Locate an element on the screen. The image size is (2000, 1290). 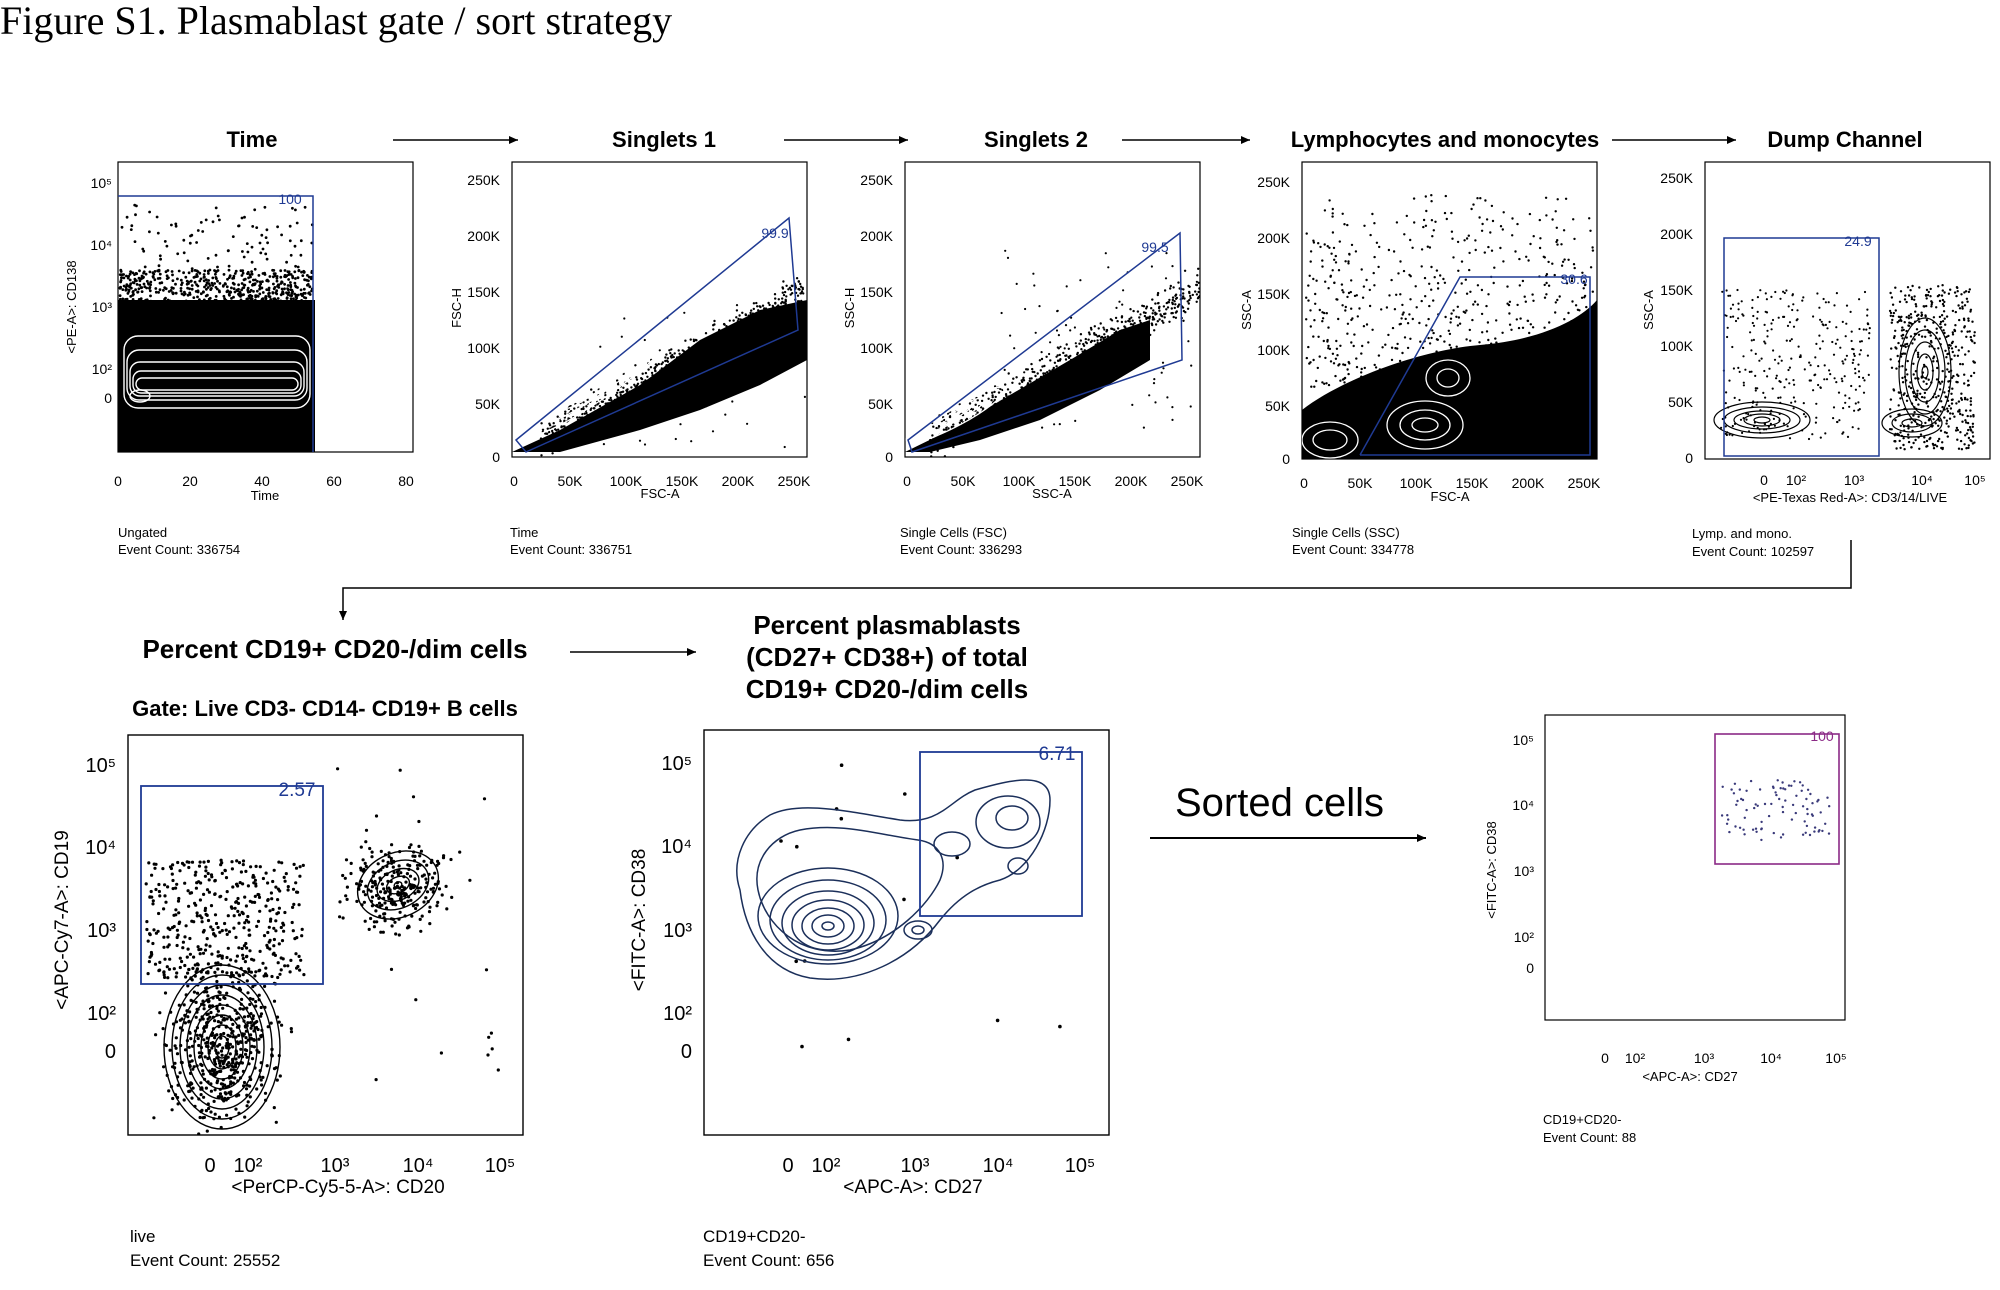
x-tick: 0 is located at coordinates (118, 481).